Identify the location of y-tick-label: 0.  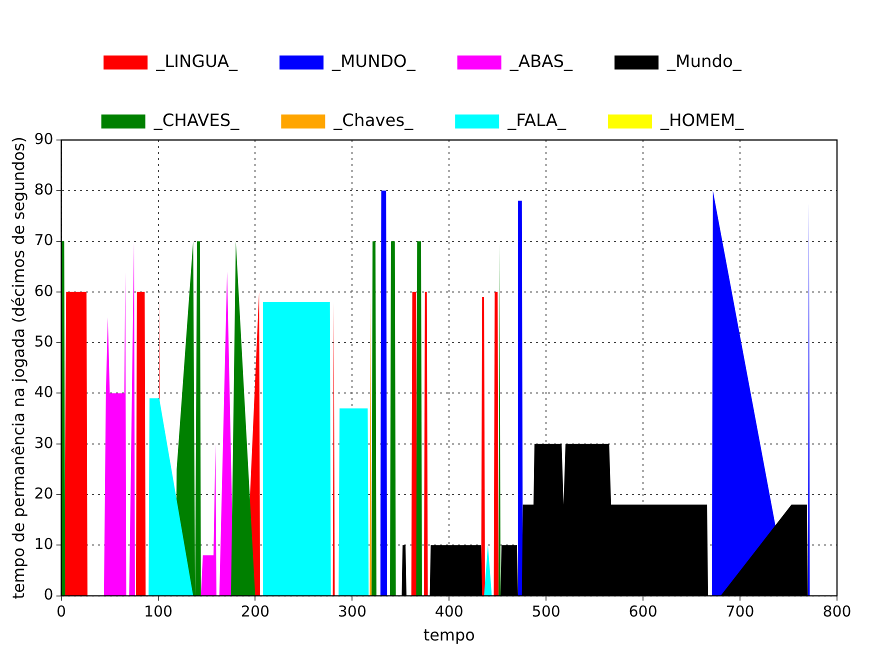
(49, 595).